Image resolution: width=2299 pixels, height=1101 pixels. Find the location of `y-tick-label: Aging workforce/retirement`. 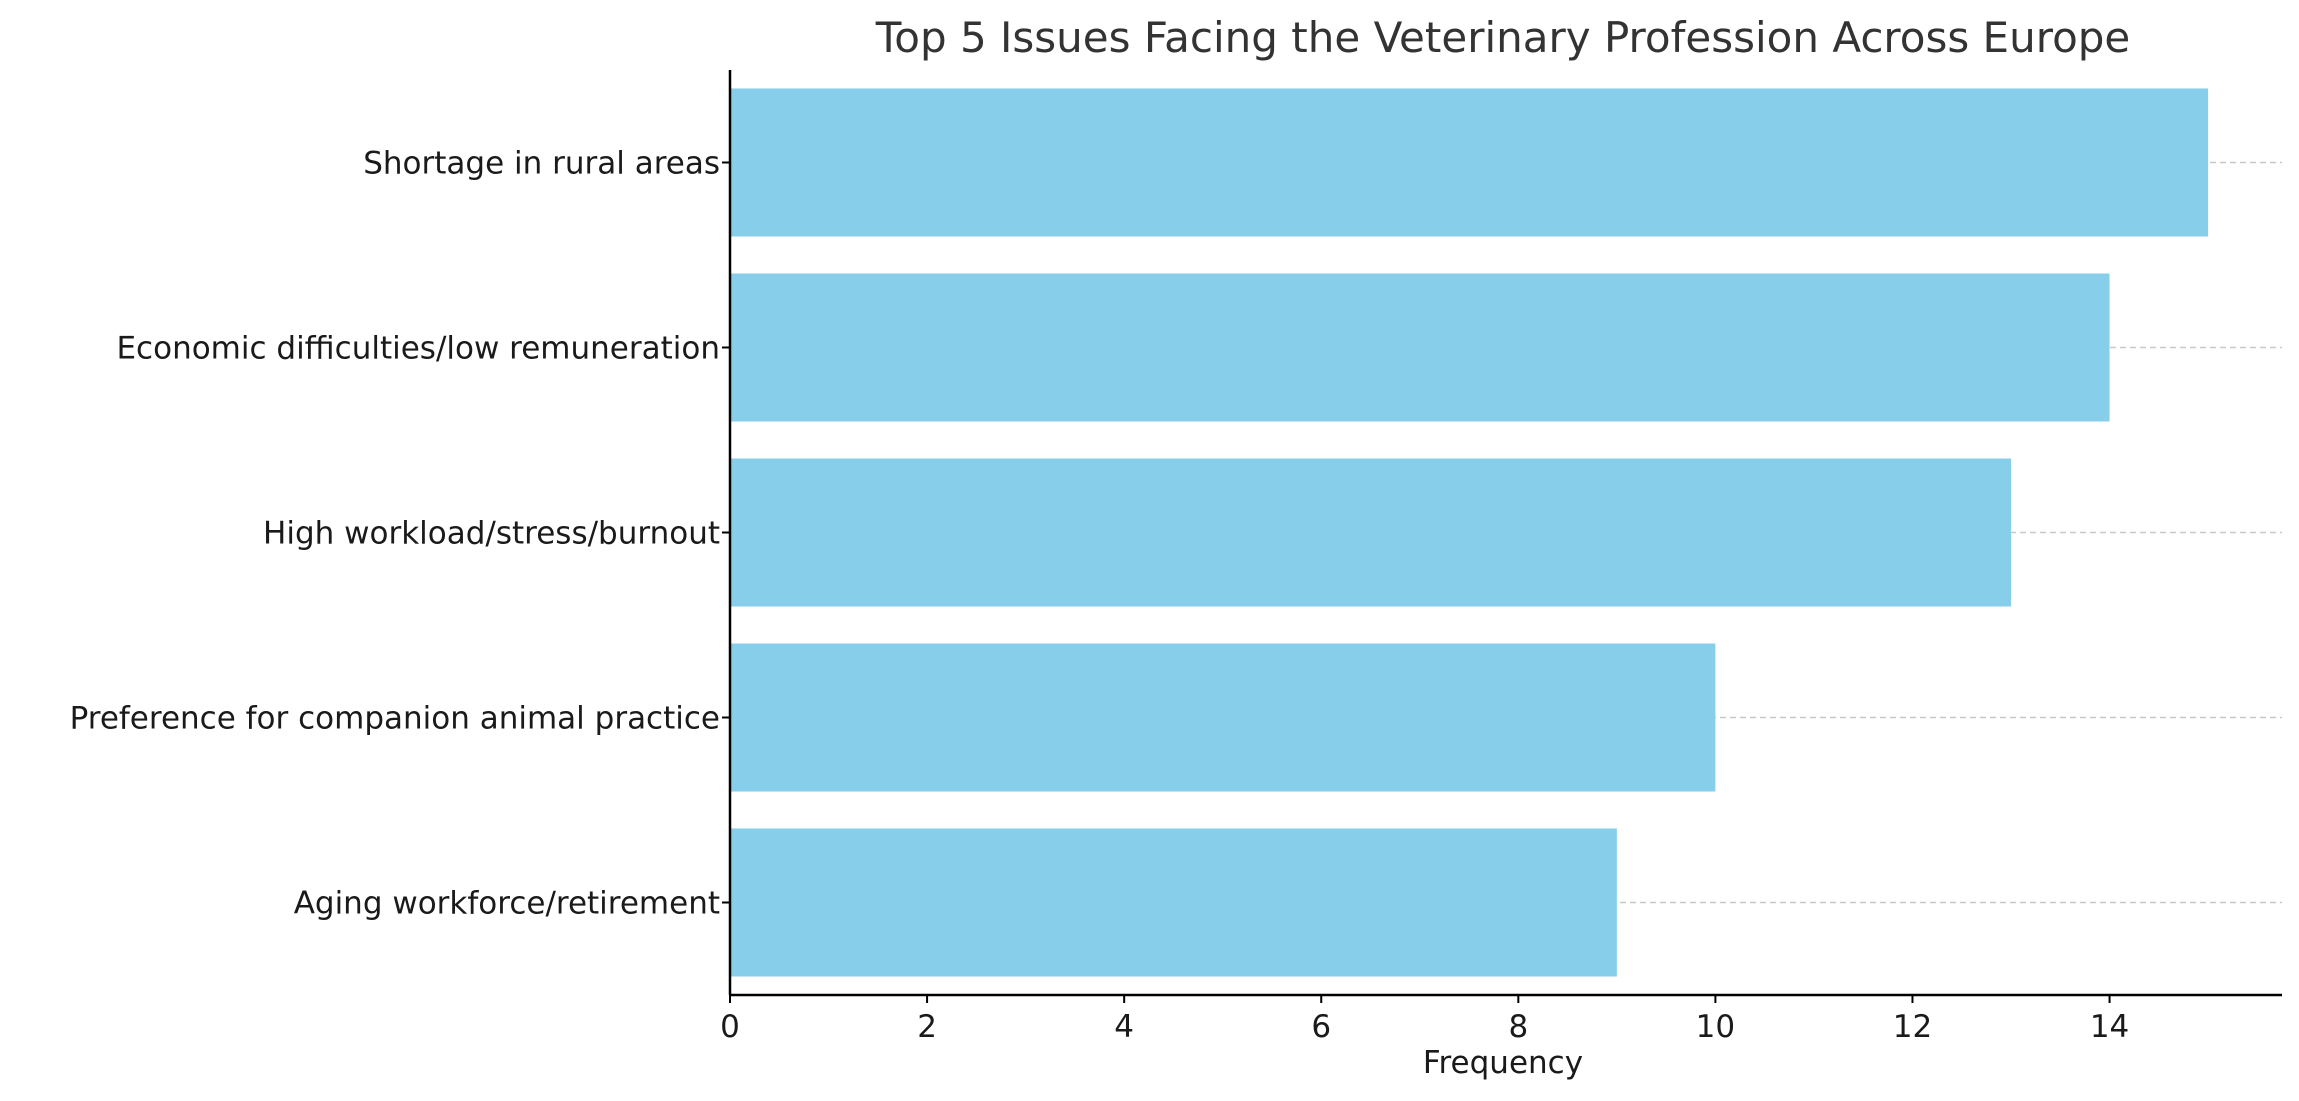

y-tick-label: Aging workforce/retirement is located at coordinates (507, 904).